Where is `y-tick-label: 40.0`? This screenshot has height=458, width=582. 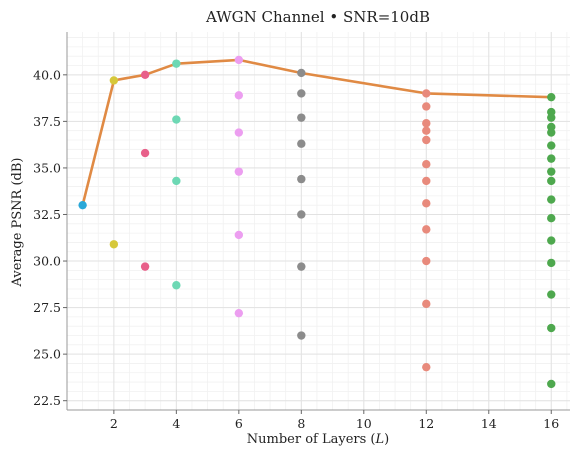
y-tick-label: 40.0 is located at coordinates (47, 74).